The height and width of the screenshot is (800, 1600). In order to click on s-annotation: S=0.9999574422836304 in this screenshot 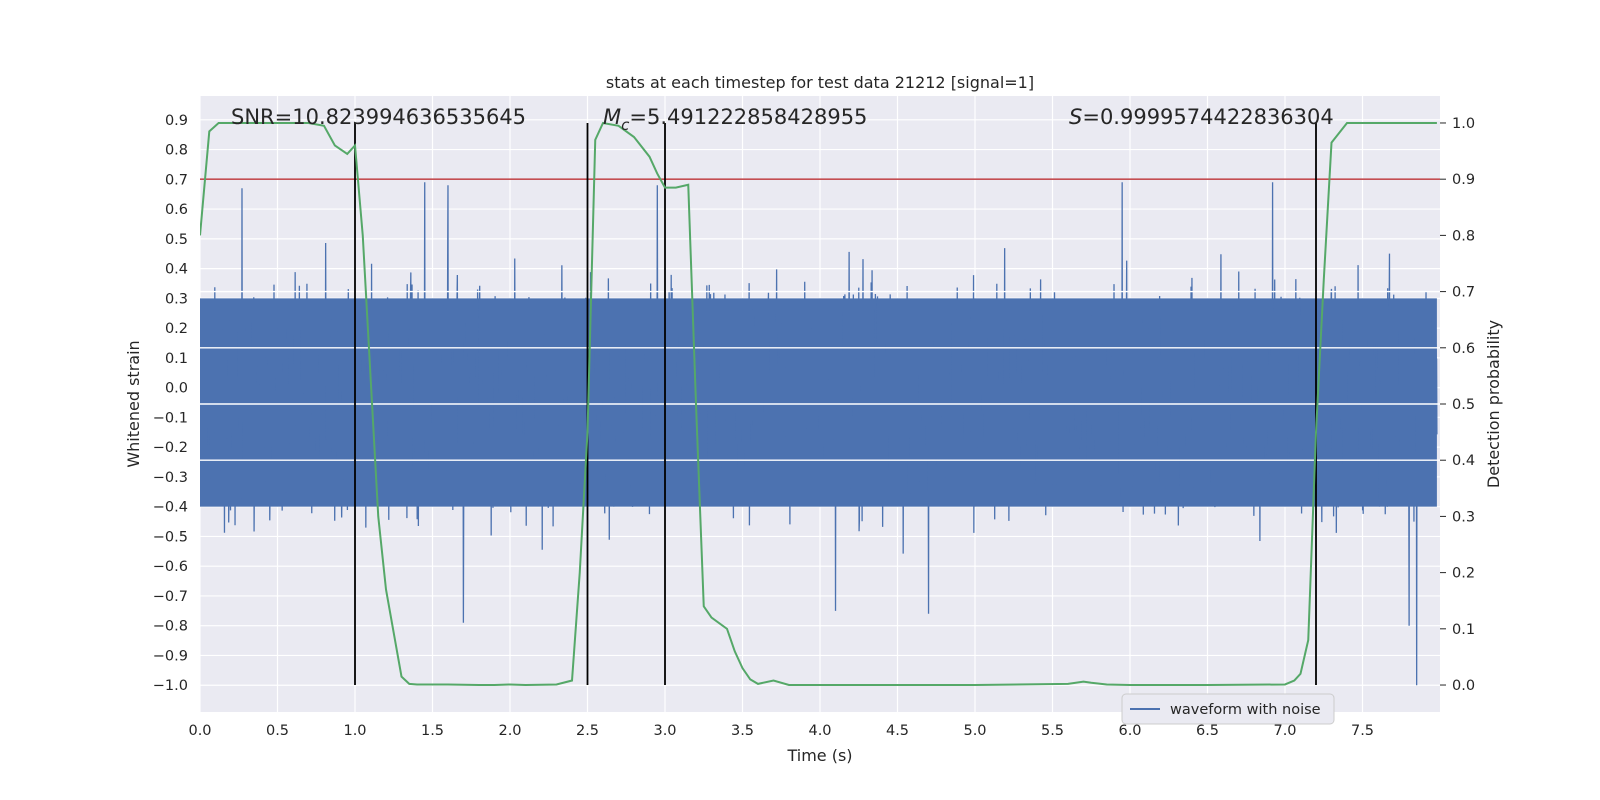, I will do `click(1201, 117)`.